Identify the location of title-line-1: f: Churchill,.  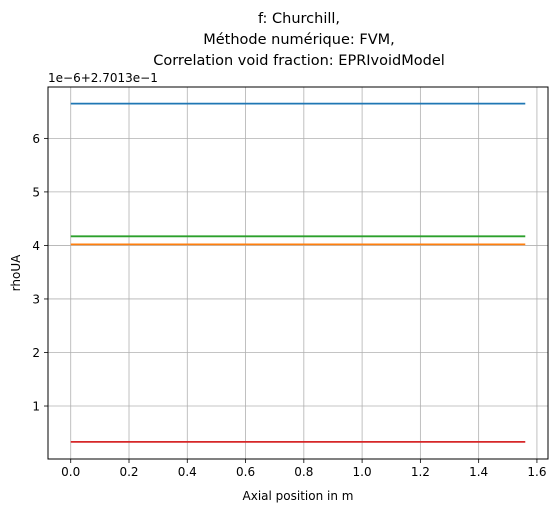
(299, 19).